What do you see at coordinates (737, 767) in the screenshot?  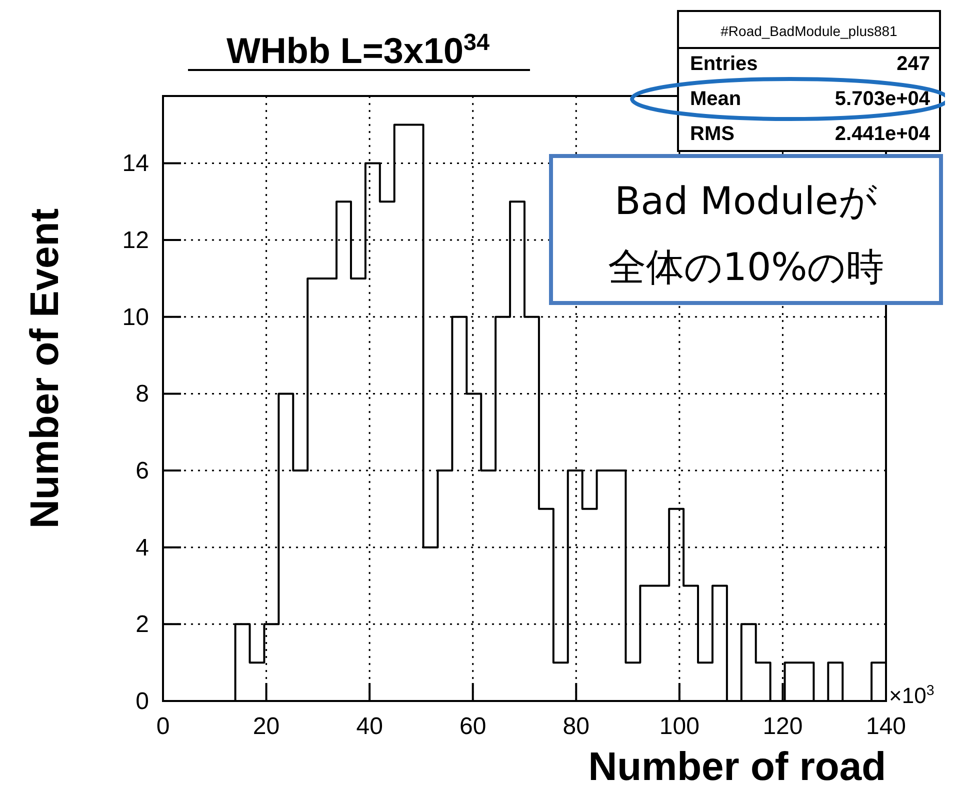 I see `x-axis-title: Number of road` at bounding box center [737, 767].